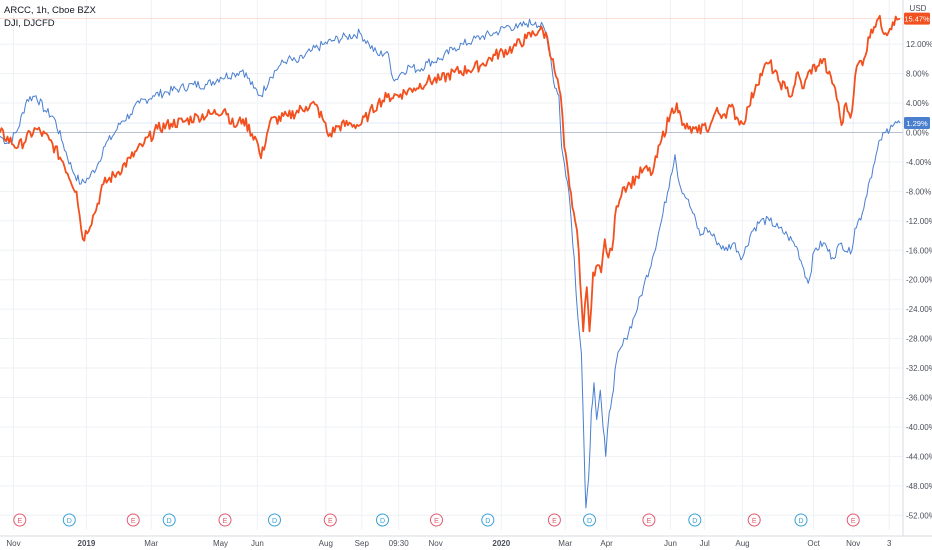  What do you see at coordinates (919, 280) in the screenshot?
I see `y-tick-label: -20.00%` at bounding box center [919, 280].